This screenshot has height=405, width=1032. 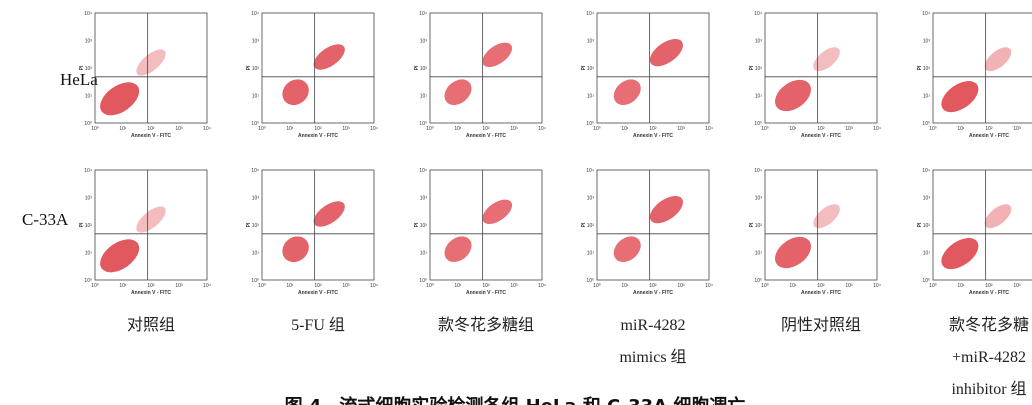 What do you see at coordinates (652, 357) in the screenshot?
I see `column-label: mimics 组` at bounding box center [652, 357].